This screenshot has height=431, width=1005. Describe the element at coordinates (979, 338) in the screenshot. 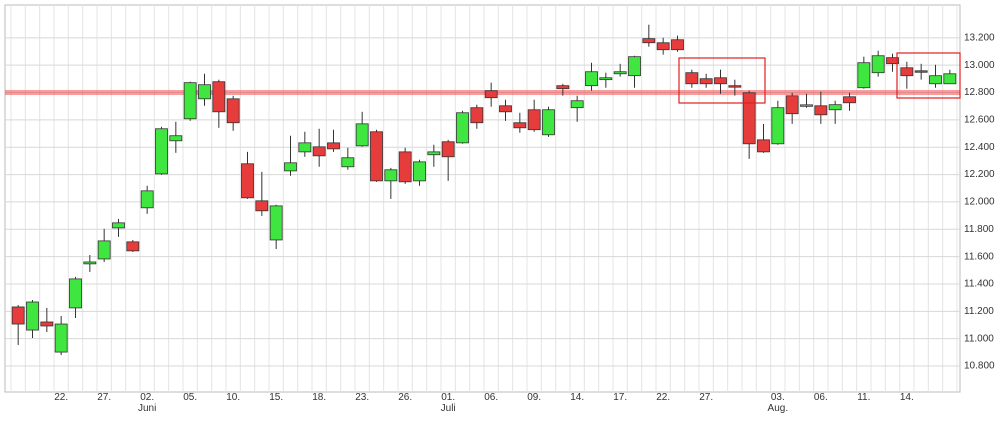

I see `y-tick-label: 11.000` at that location.